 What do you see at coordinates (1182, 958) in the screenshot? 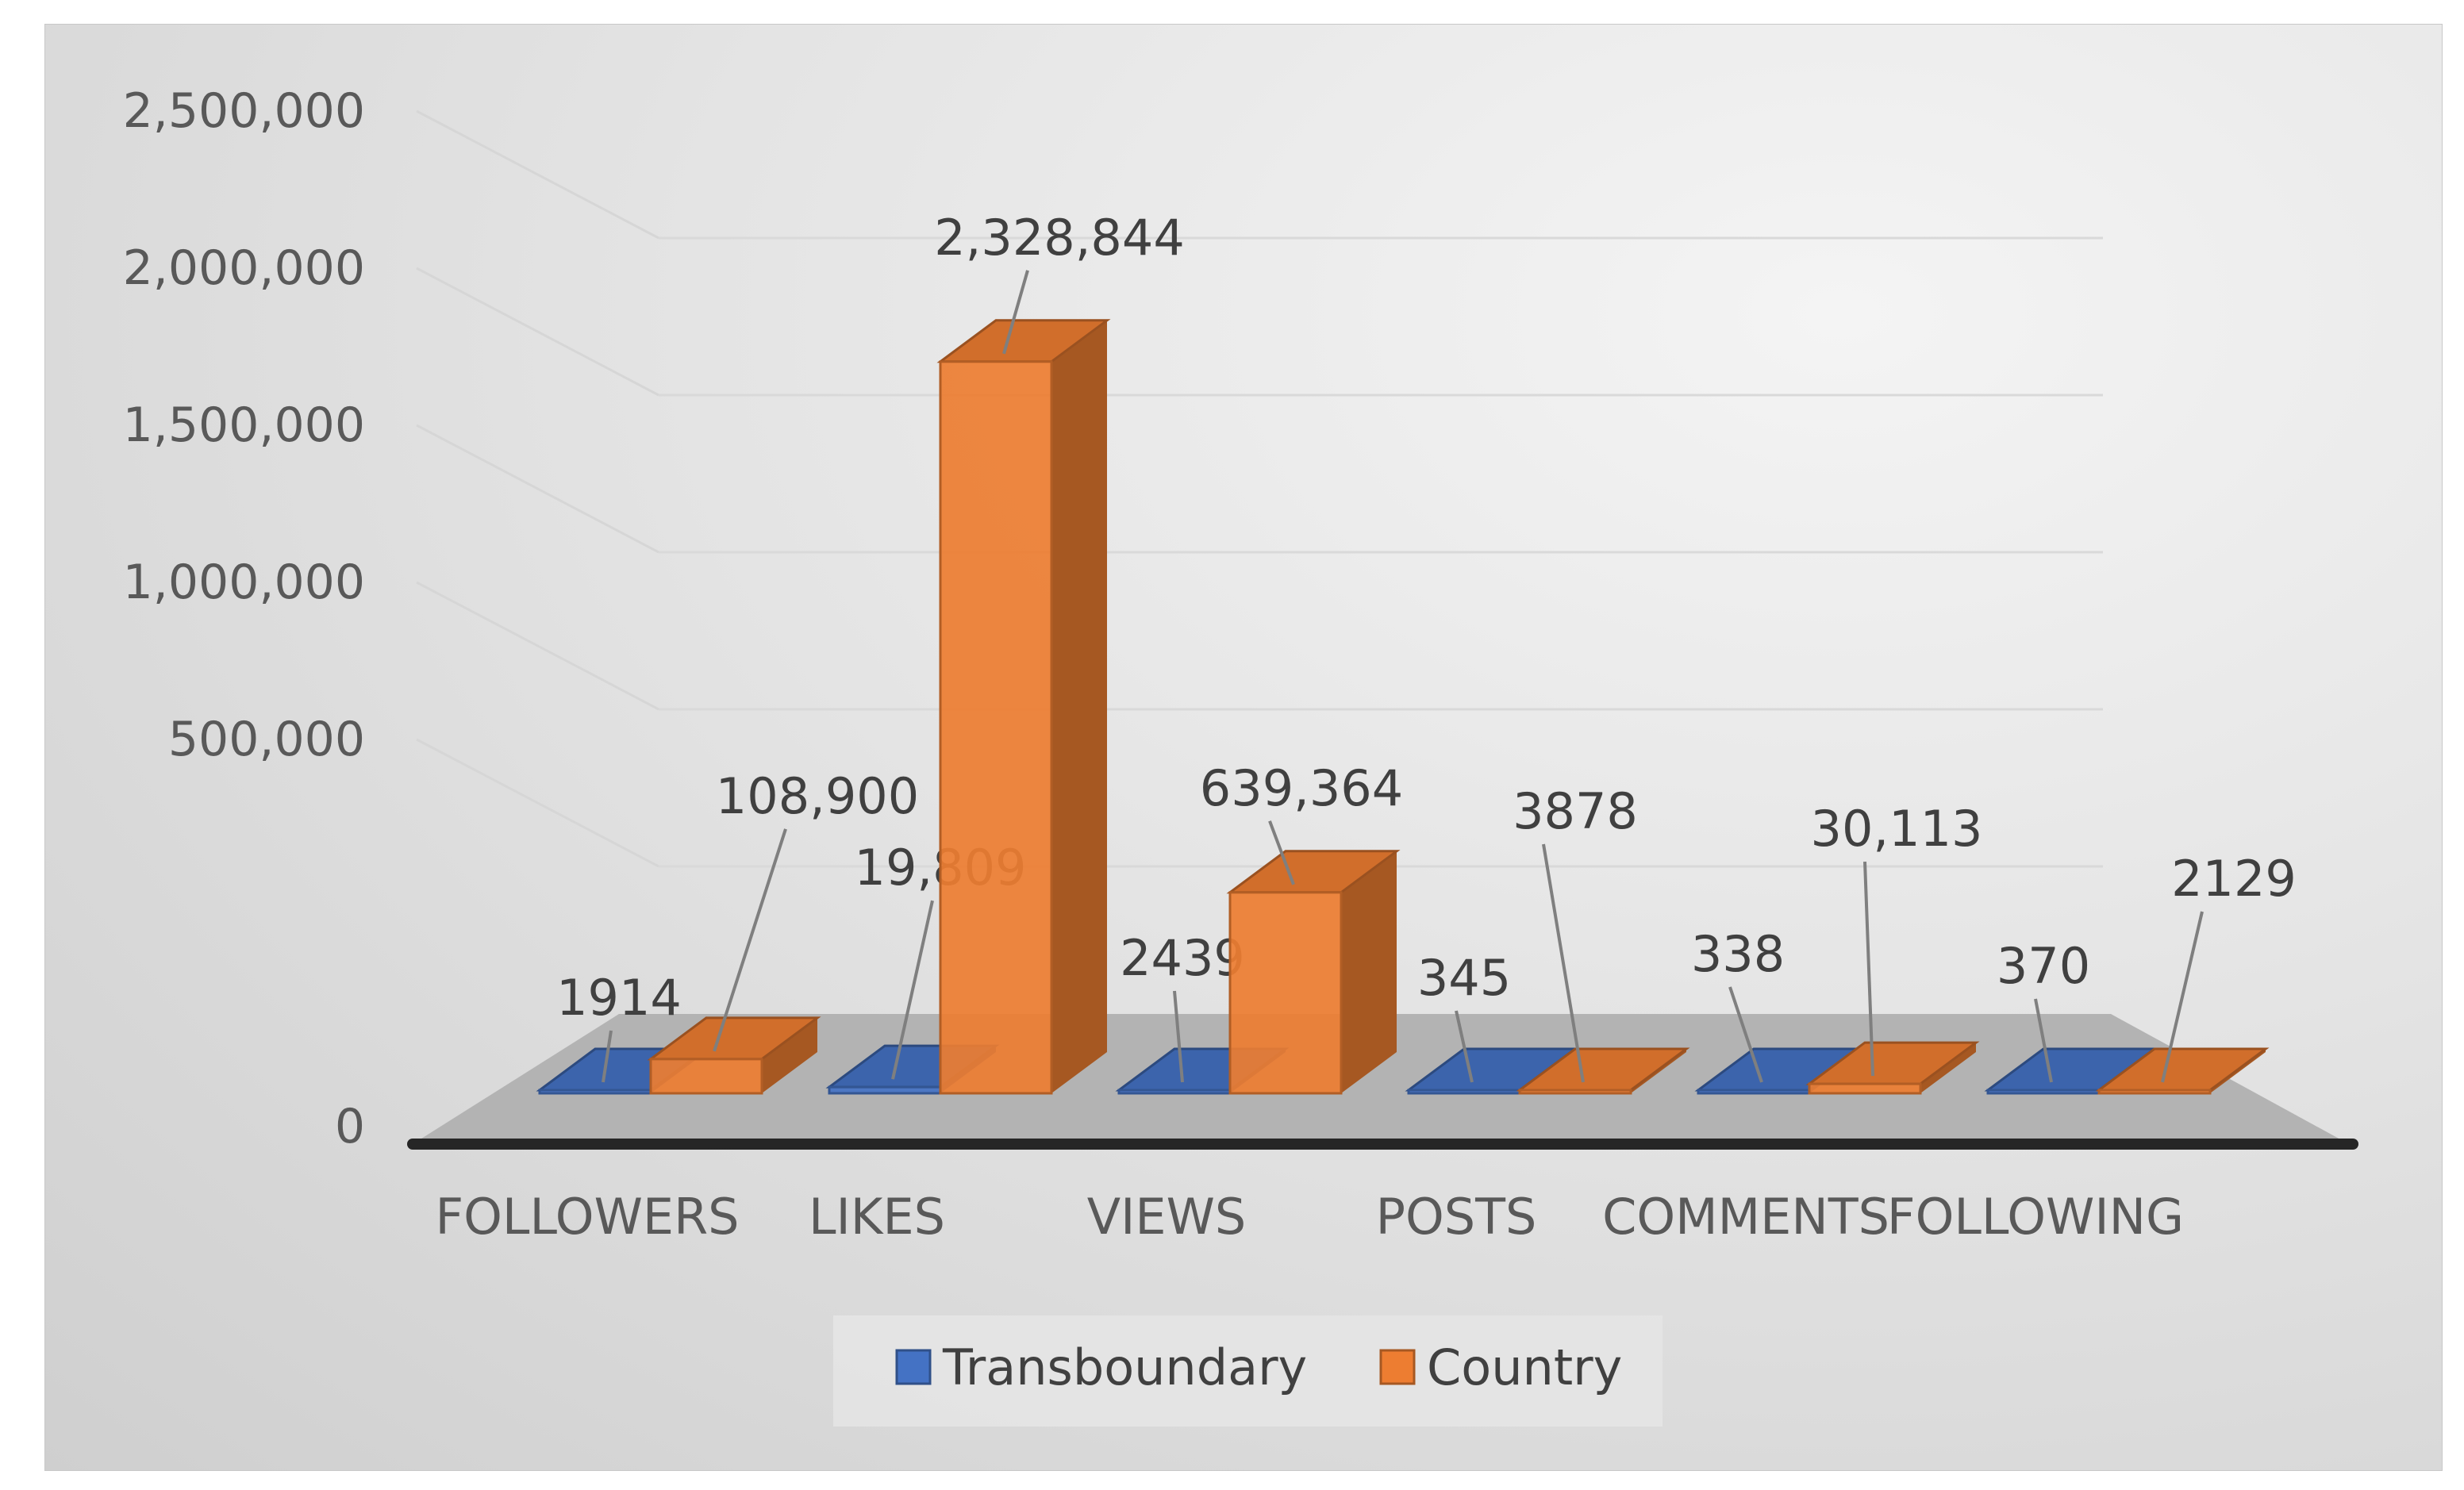
I see `data-label: 2439` at bounding box center [1182, 958].